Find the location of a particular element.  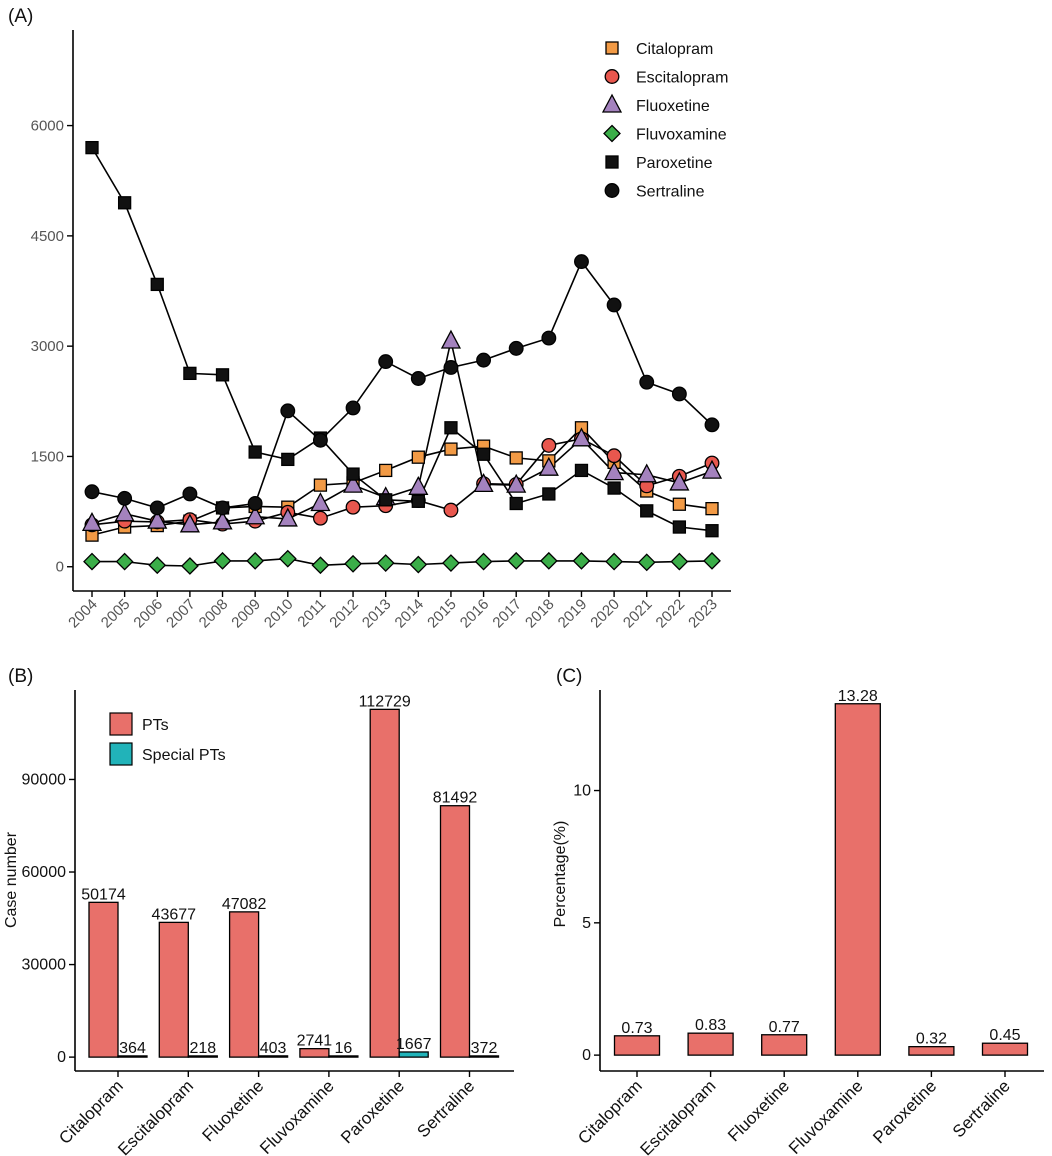

bar-special-pts-fluoxetine is located at coordinates (273, 1056).